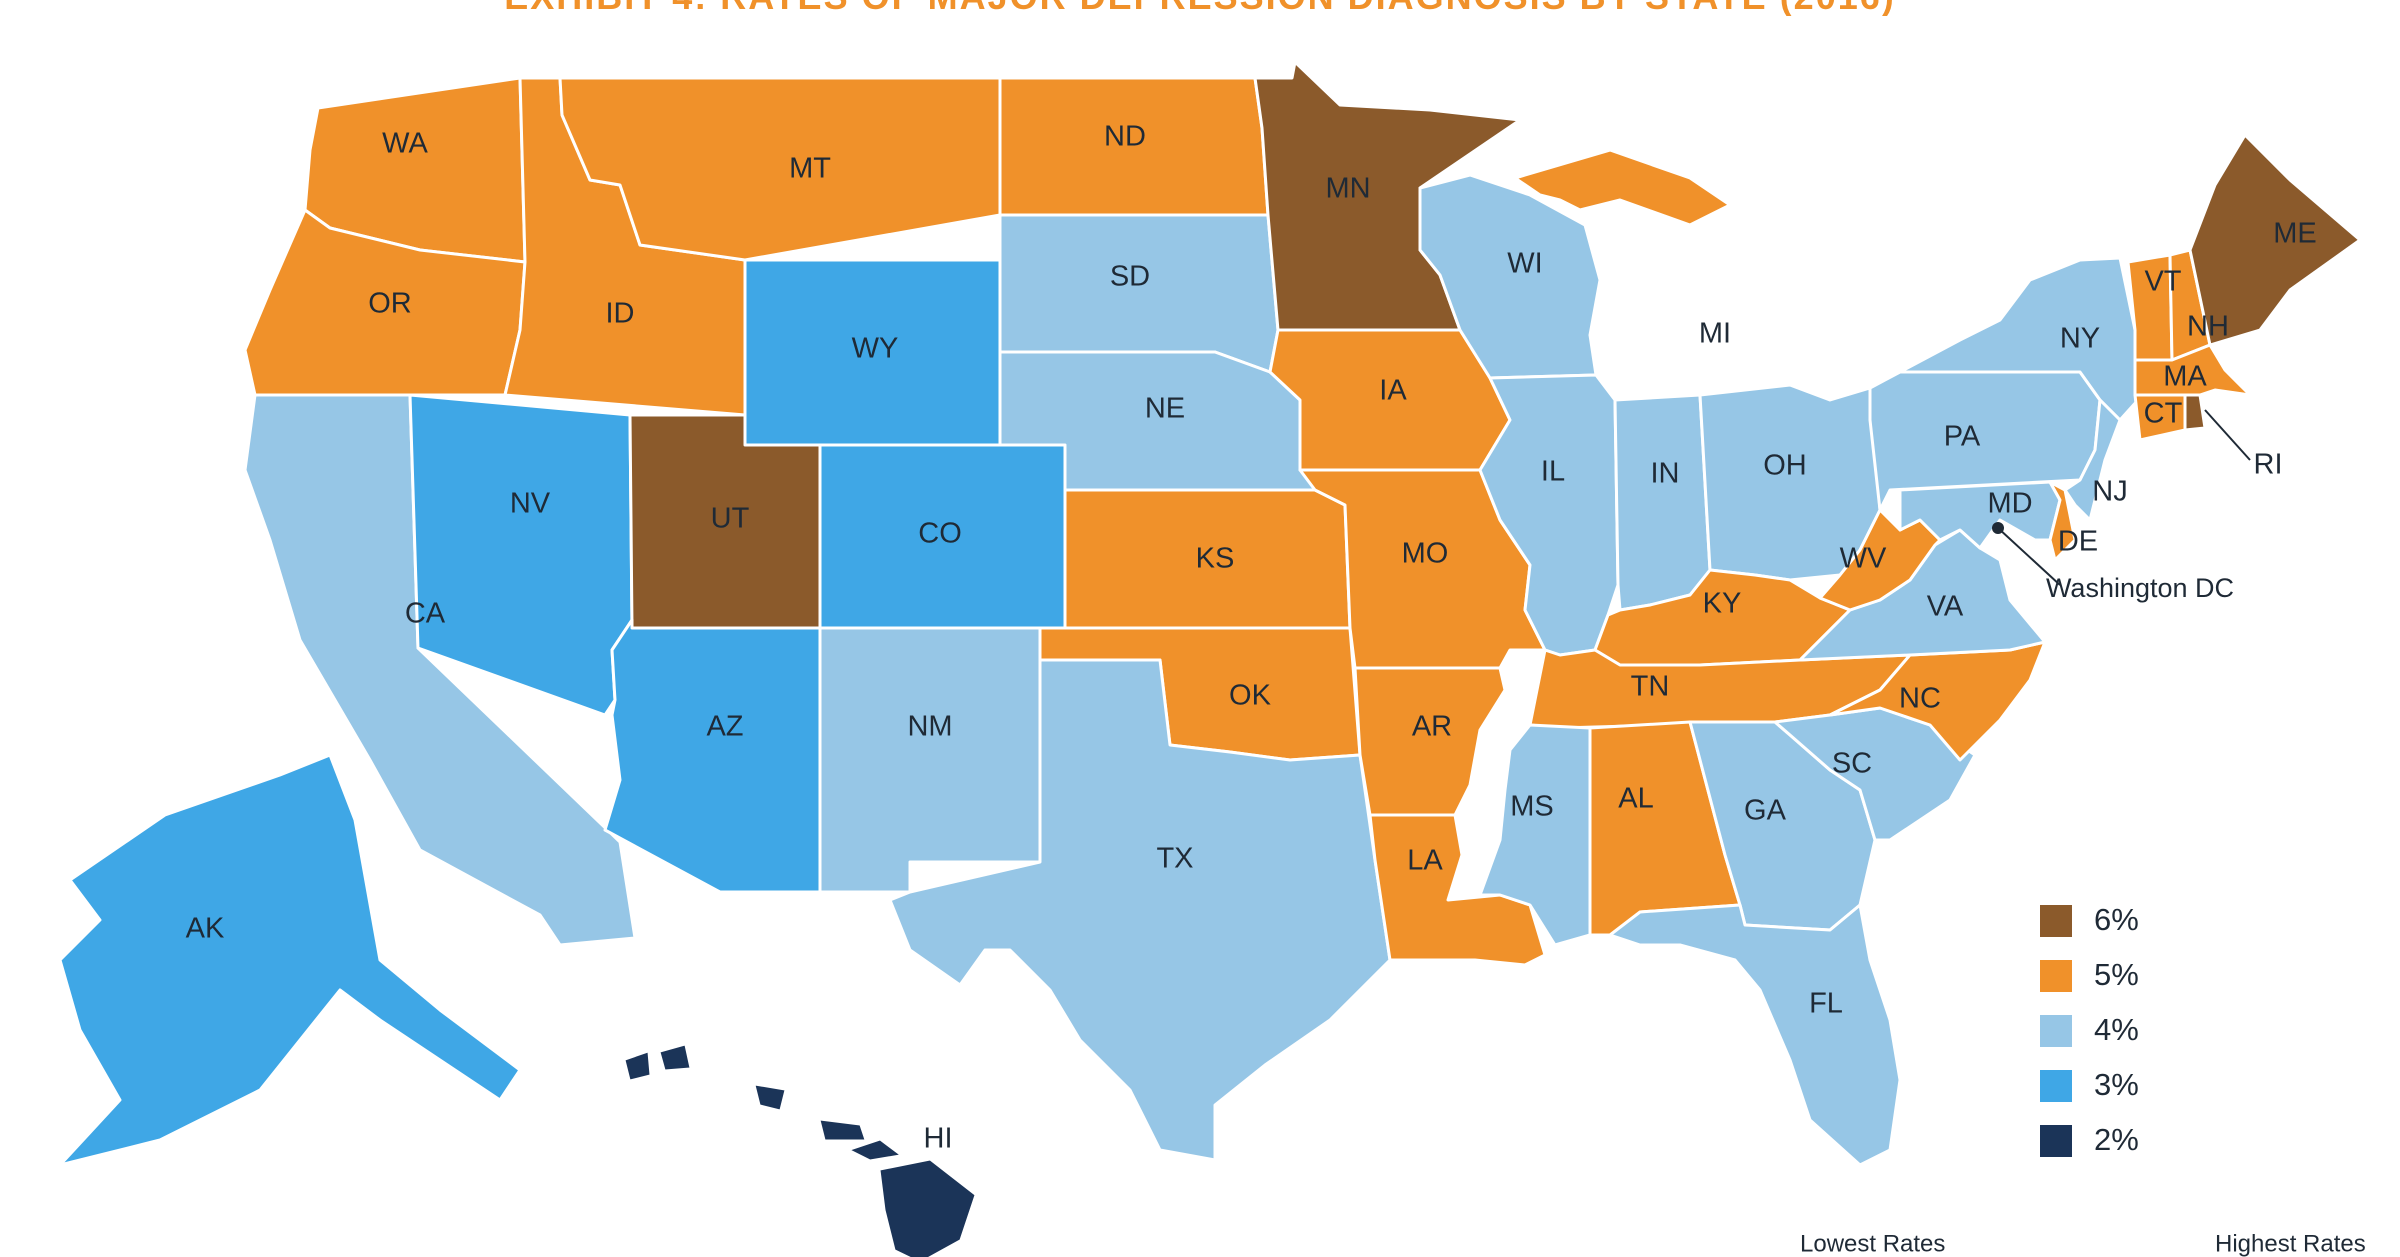 The height and width of the screenshot is (1257, 2400). What do you see at coordinates (2056, 1031) in the screenshot?
I see `legend-swatch-4pct` at bounding box center [2056, 1031].